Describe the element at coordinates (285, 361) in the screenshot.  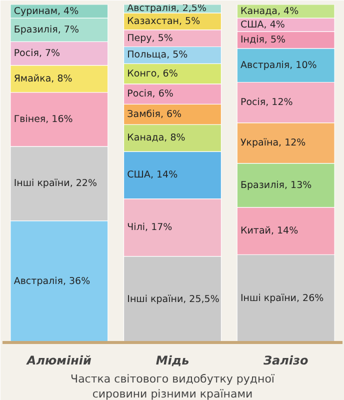
I see `x-tick-label: Залізо` at that location.